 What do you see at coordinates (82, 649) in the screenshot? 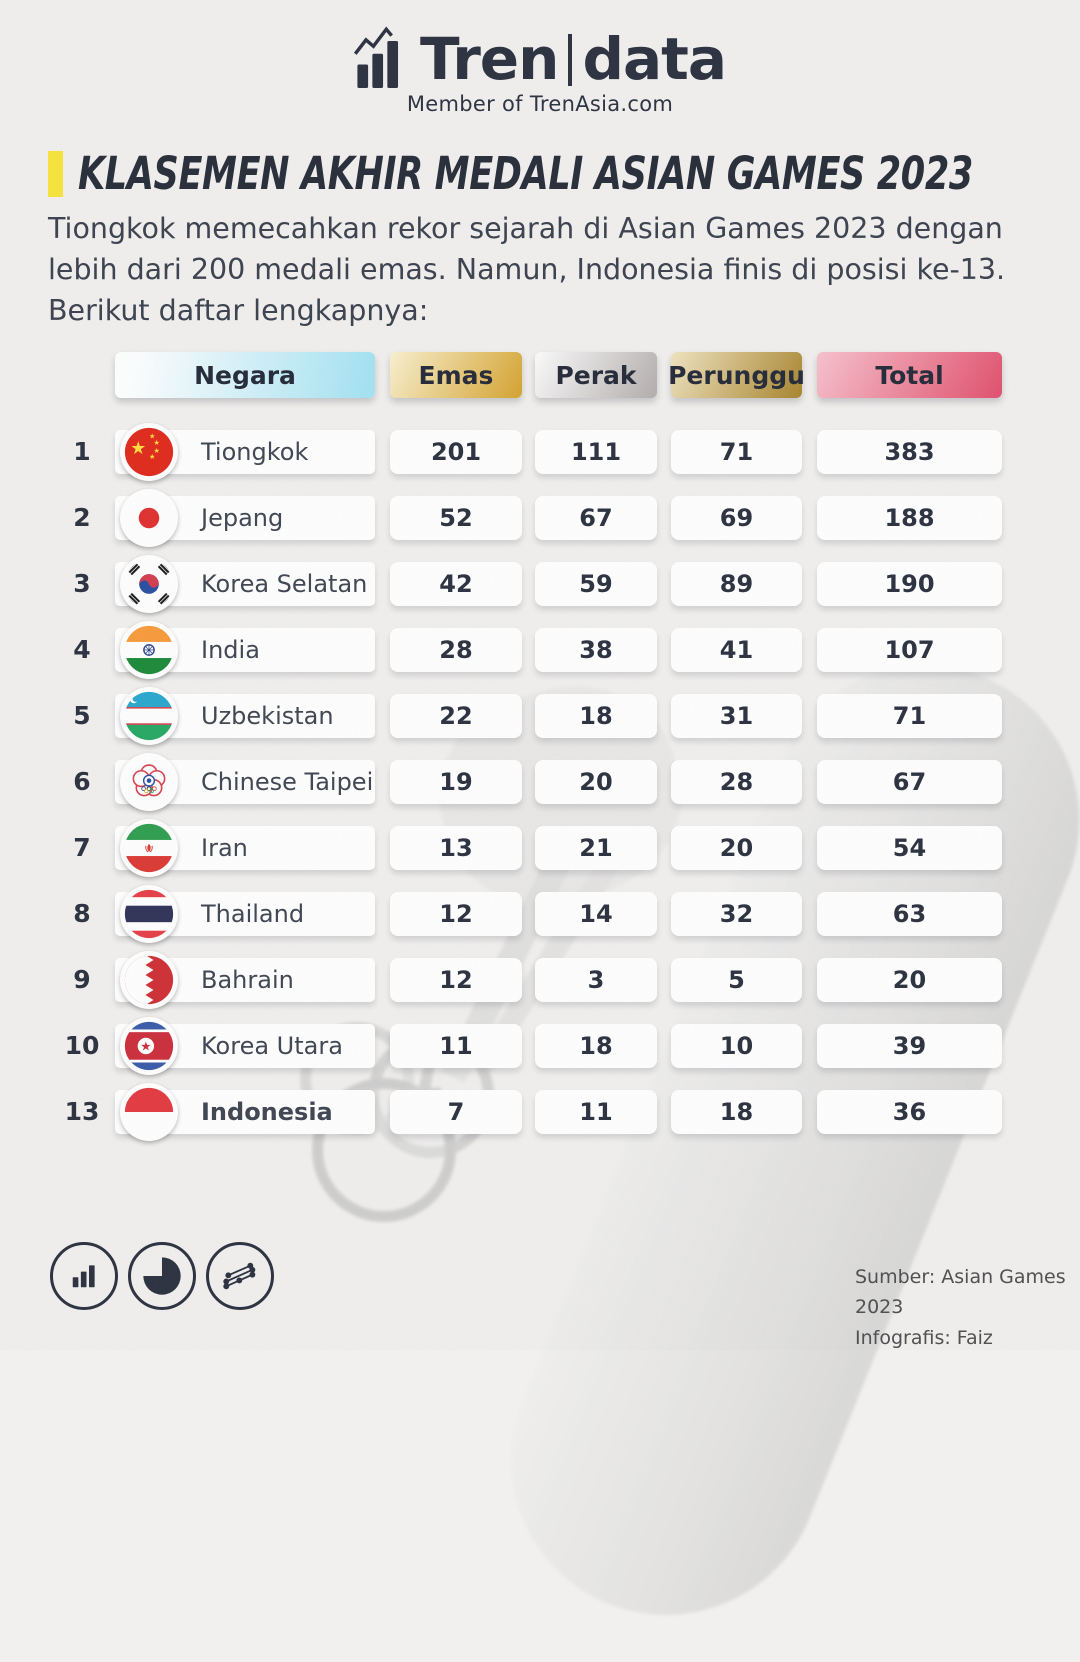
I see `rank-label: 4` at bounding box center [82, 649].